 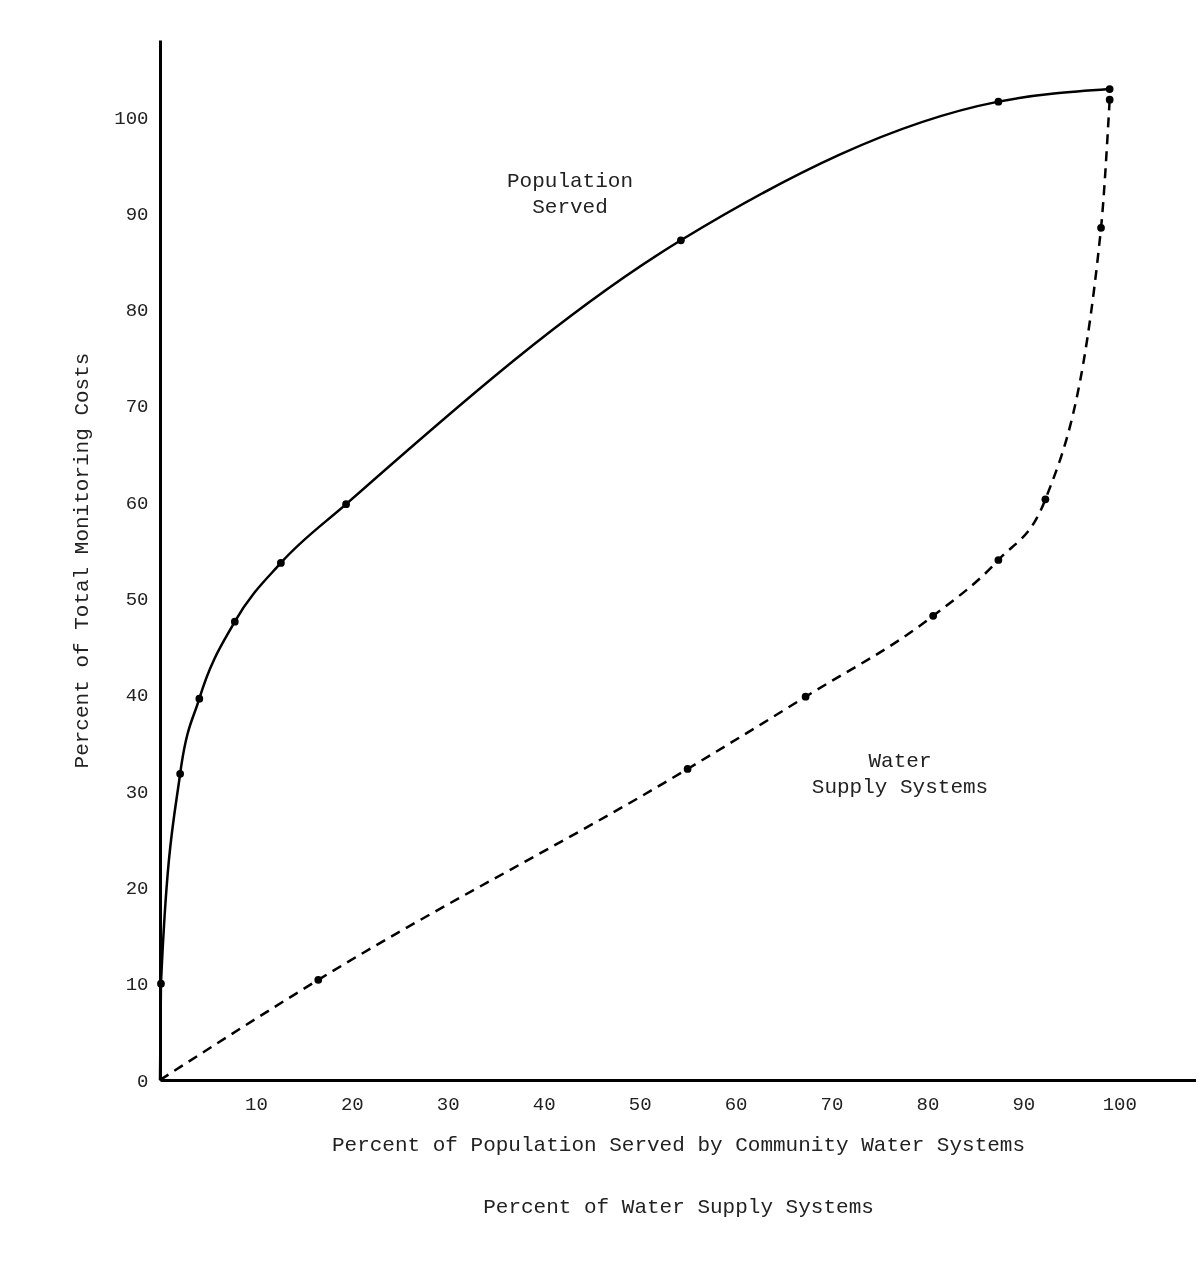 I want to click on x-tick-label: 20, so click(x=352, y=1104).